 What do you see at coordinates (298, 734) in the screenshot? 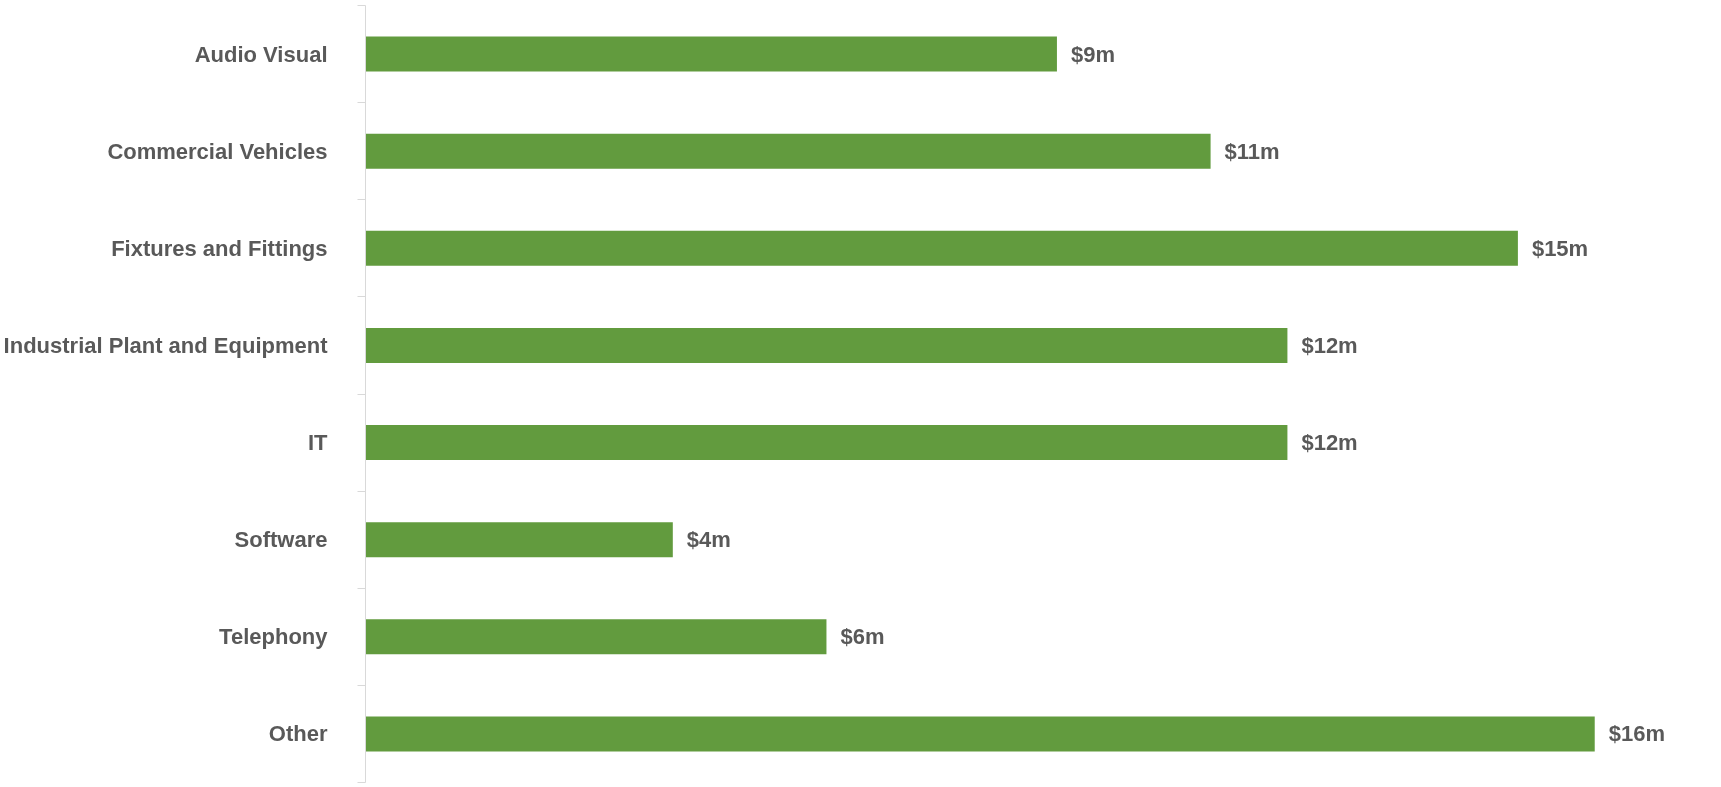
I see `y-tick-label: Other` at bounding box center [298, 734].